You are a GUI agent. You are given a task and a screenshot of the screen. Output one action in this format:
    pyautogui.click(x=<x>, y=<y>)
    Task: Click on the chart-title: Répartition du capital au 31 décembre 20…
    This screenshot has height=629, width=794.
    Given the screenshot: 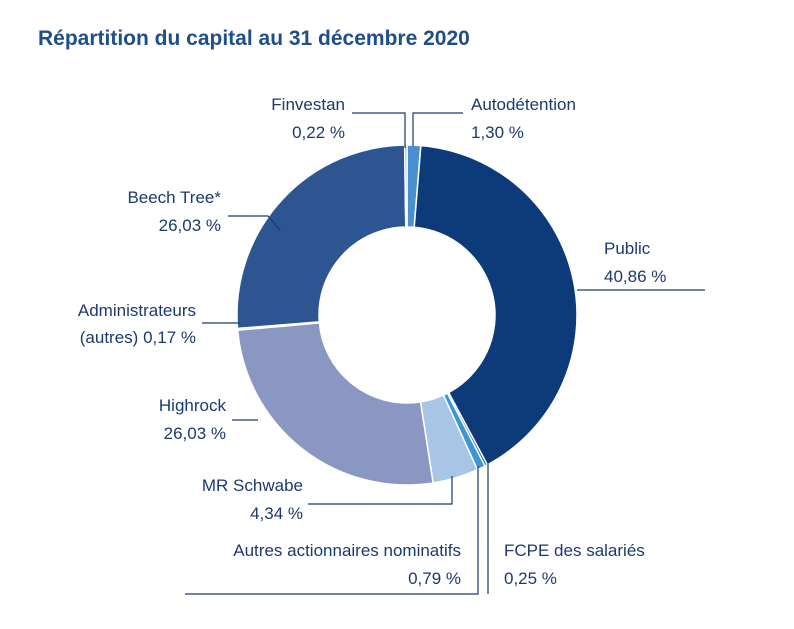 What is the action you would take?
    pyautogui.click(x=254, y=38)
    